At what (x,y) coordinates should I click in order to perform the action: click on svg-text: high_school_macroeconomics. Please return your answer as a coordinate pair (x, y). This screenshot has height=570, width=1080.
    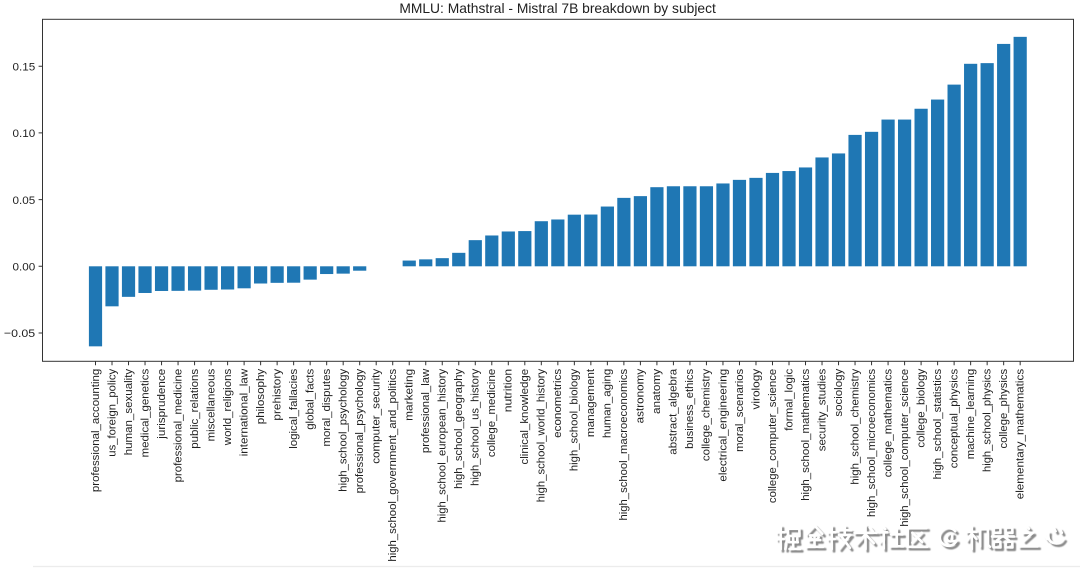
    Looking at the image, I should click on (624, 444).